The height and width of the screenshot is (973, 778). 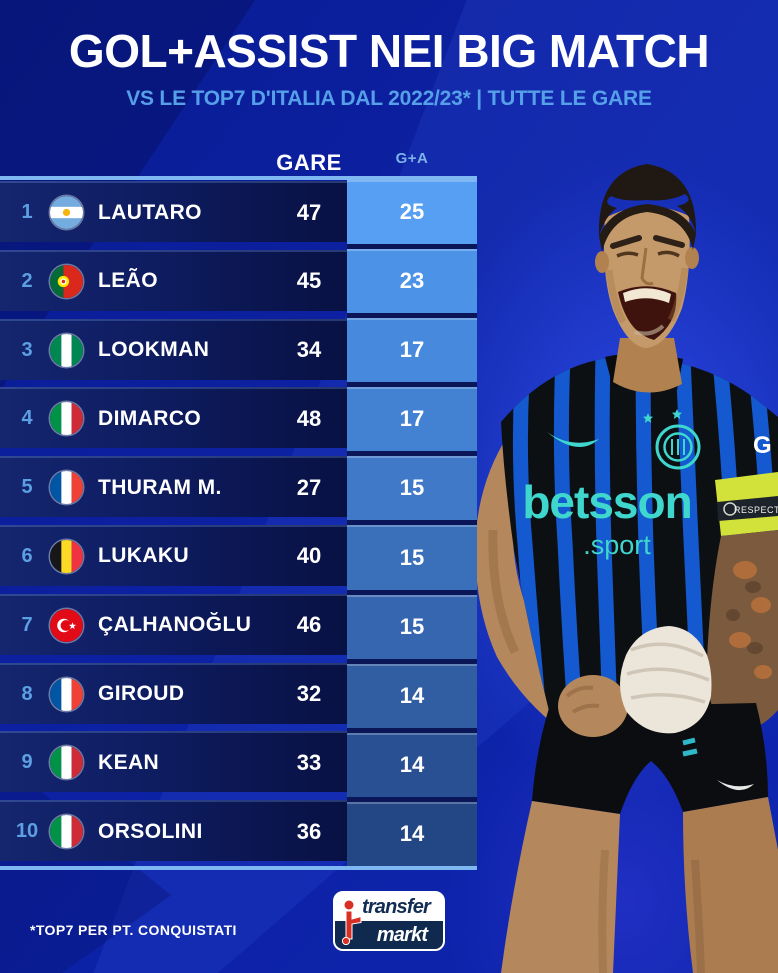 What do you see at coordinates (144, 556) in the screenshot?
I see `player-name: LUKAKU` at bounding box center [144, 556].